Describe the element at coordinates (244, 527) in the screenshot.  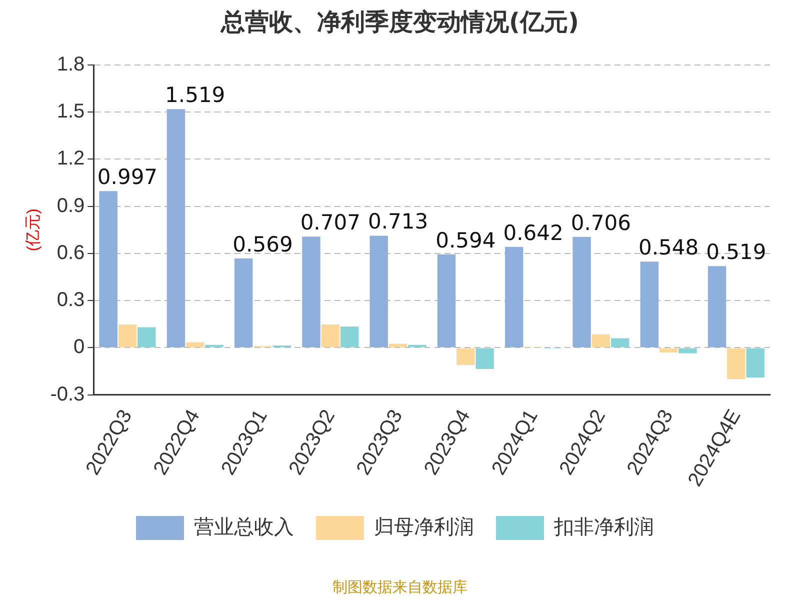
I see `legend-label: 营业总收入` at that location.